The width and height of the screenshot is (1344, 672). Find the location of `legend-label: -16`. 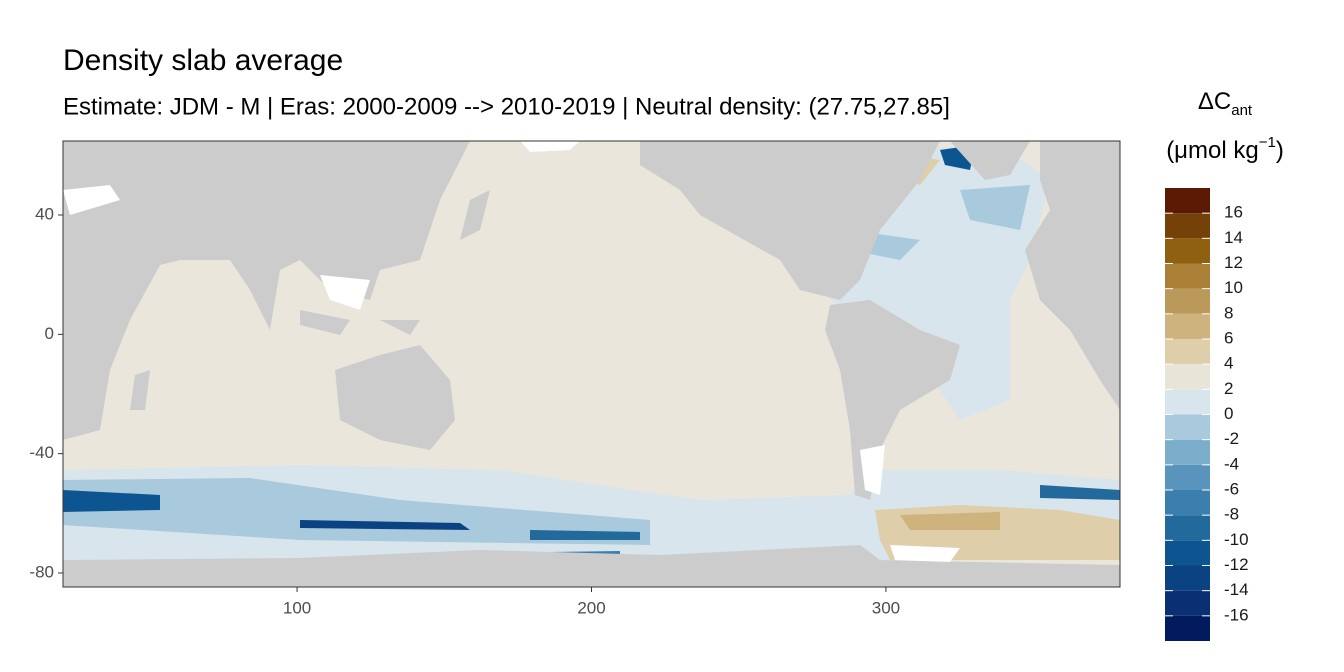

legend-label: -16 is located at coordinates (1236, 614).